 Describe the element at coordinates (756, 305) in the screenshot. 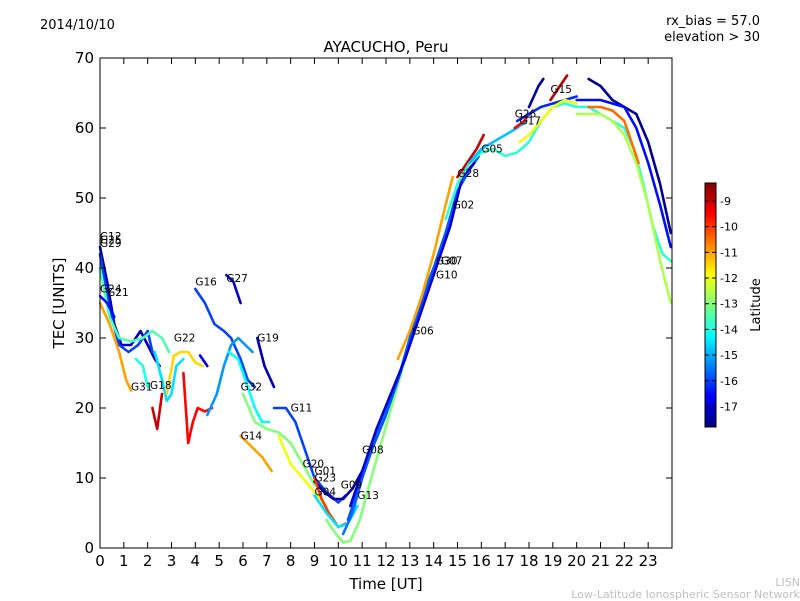

I see `colorbar-label: Latitude` at that location.